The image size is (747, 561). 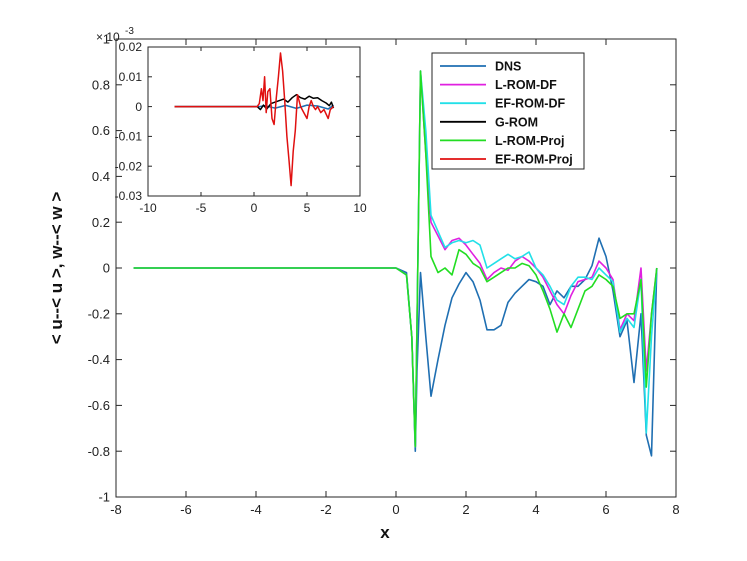 I want to click on legend-label-l-rom-df: L-ROM-DF, so click(x=526, y=85).